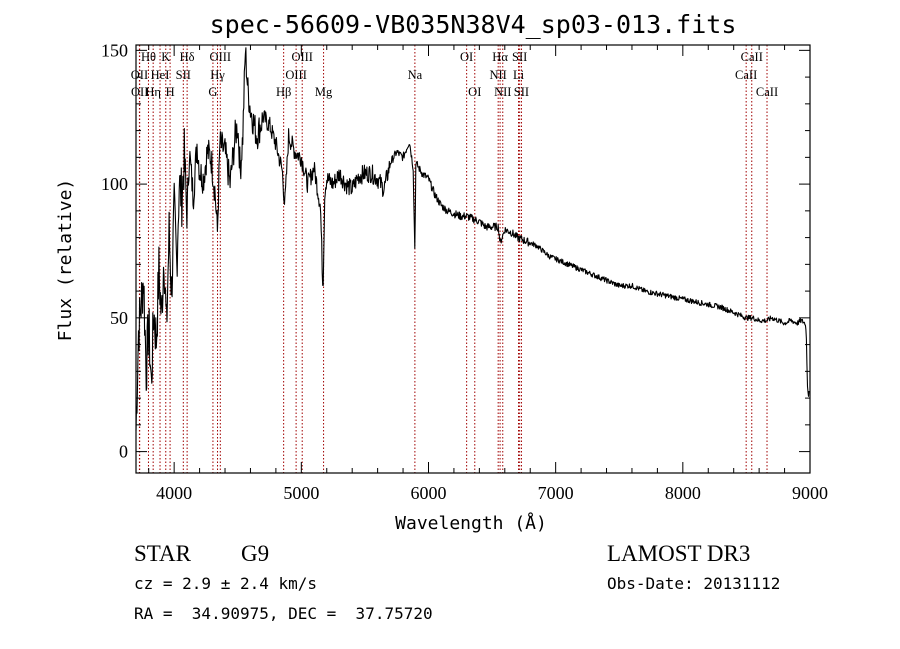  I want to click on line-label-23: Li, so click(519, 75).